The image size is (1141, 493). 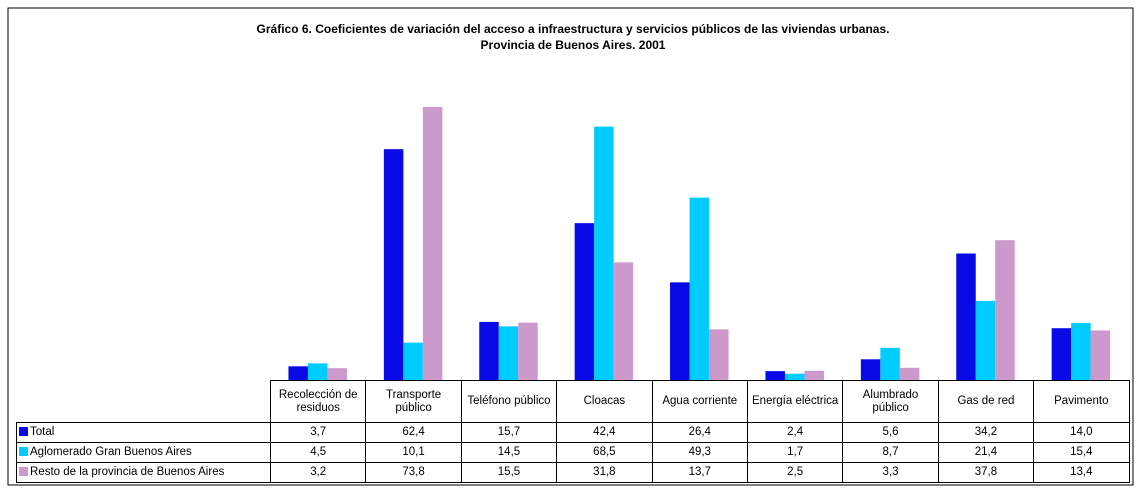 I want to click on value-label: 2,4, so click(x=795, y=432).